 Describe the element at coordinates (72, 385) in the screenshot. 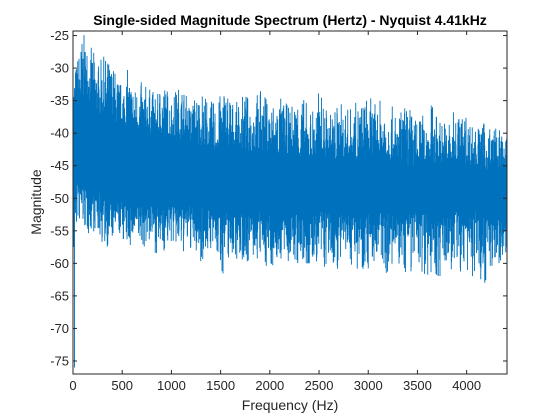

I see `x-tick-label: 0` at that location.